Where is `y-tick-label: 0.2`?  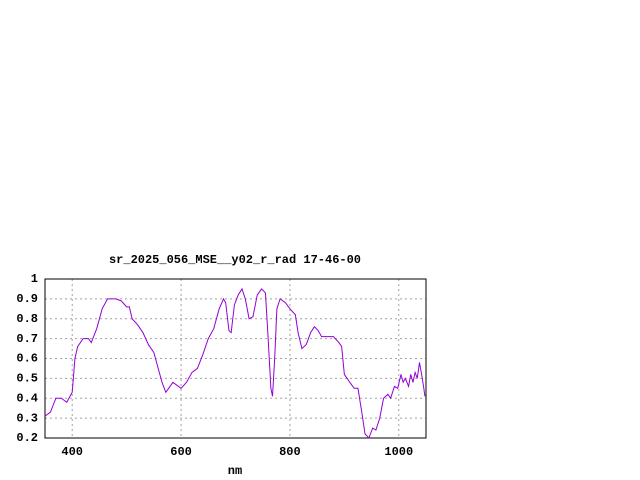
y-tick-label: 0.2 is located at coordinates (27, 438).